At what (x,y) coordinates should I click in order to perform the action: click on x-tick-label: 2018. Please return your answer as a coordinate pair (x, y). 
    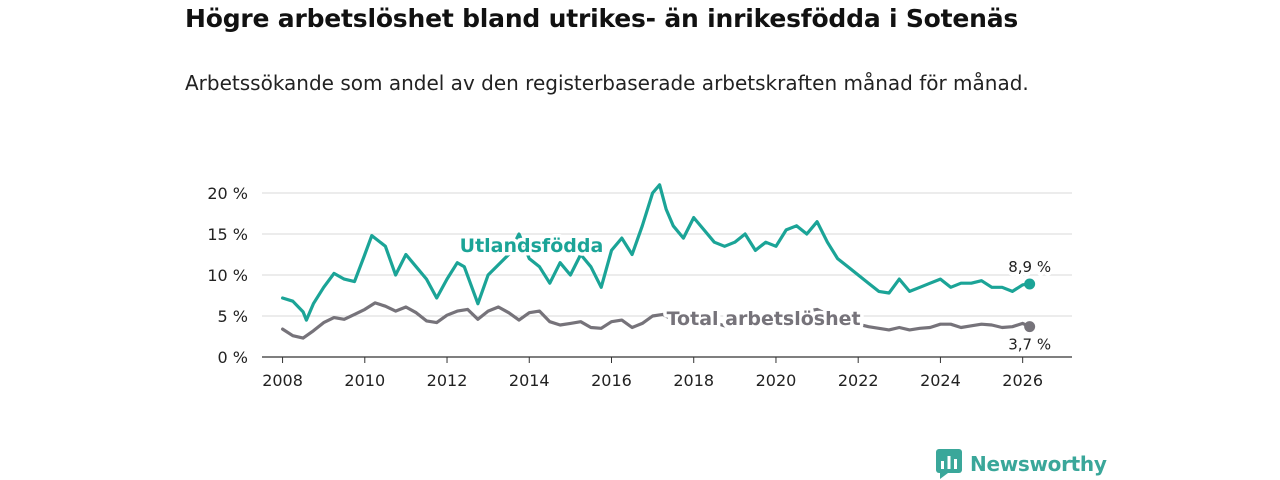
    Looking at the image, I should click on (693, 380).